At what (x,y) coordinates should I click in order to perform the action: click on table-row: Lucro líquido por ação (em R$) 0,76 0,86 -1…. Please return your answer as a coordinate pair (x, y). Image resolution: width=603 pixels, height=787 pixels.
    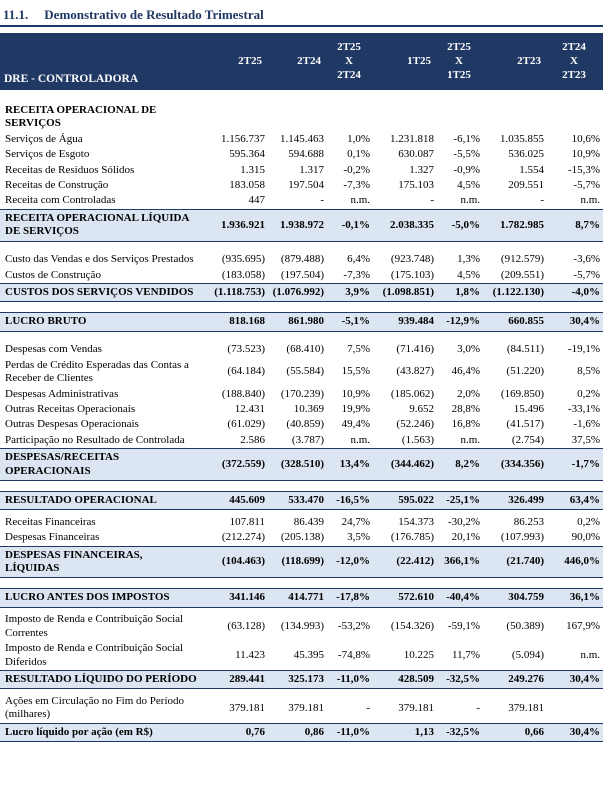
    Looking at the image, I should click on (301, 732).